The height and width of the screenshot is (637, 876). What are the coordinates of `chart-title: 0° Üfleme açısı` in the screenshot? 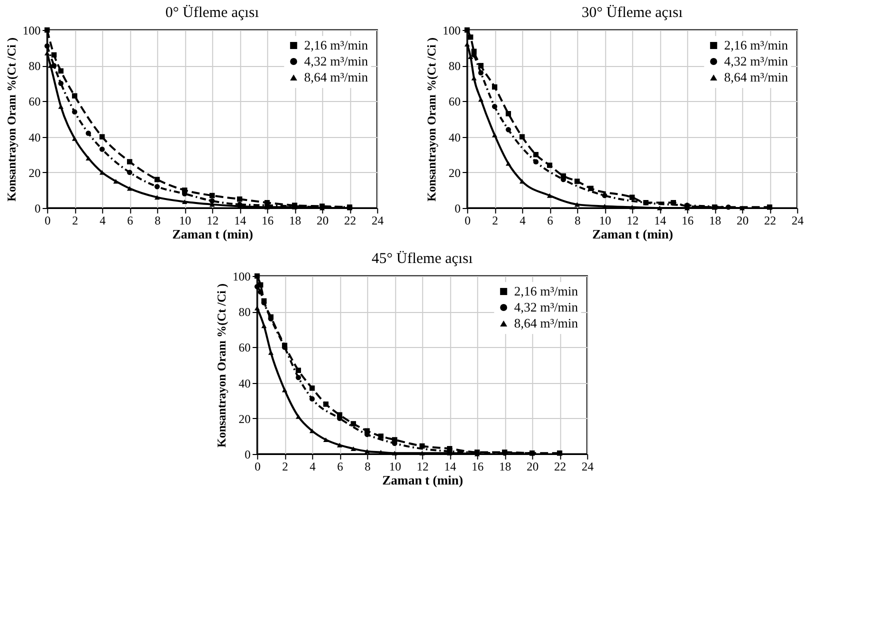 It's located at (212, 12).